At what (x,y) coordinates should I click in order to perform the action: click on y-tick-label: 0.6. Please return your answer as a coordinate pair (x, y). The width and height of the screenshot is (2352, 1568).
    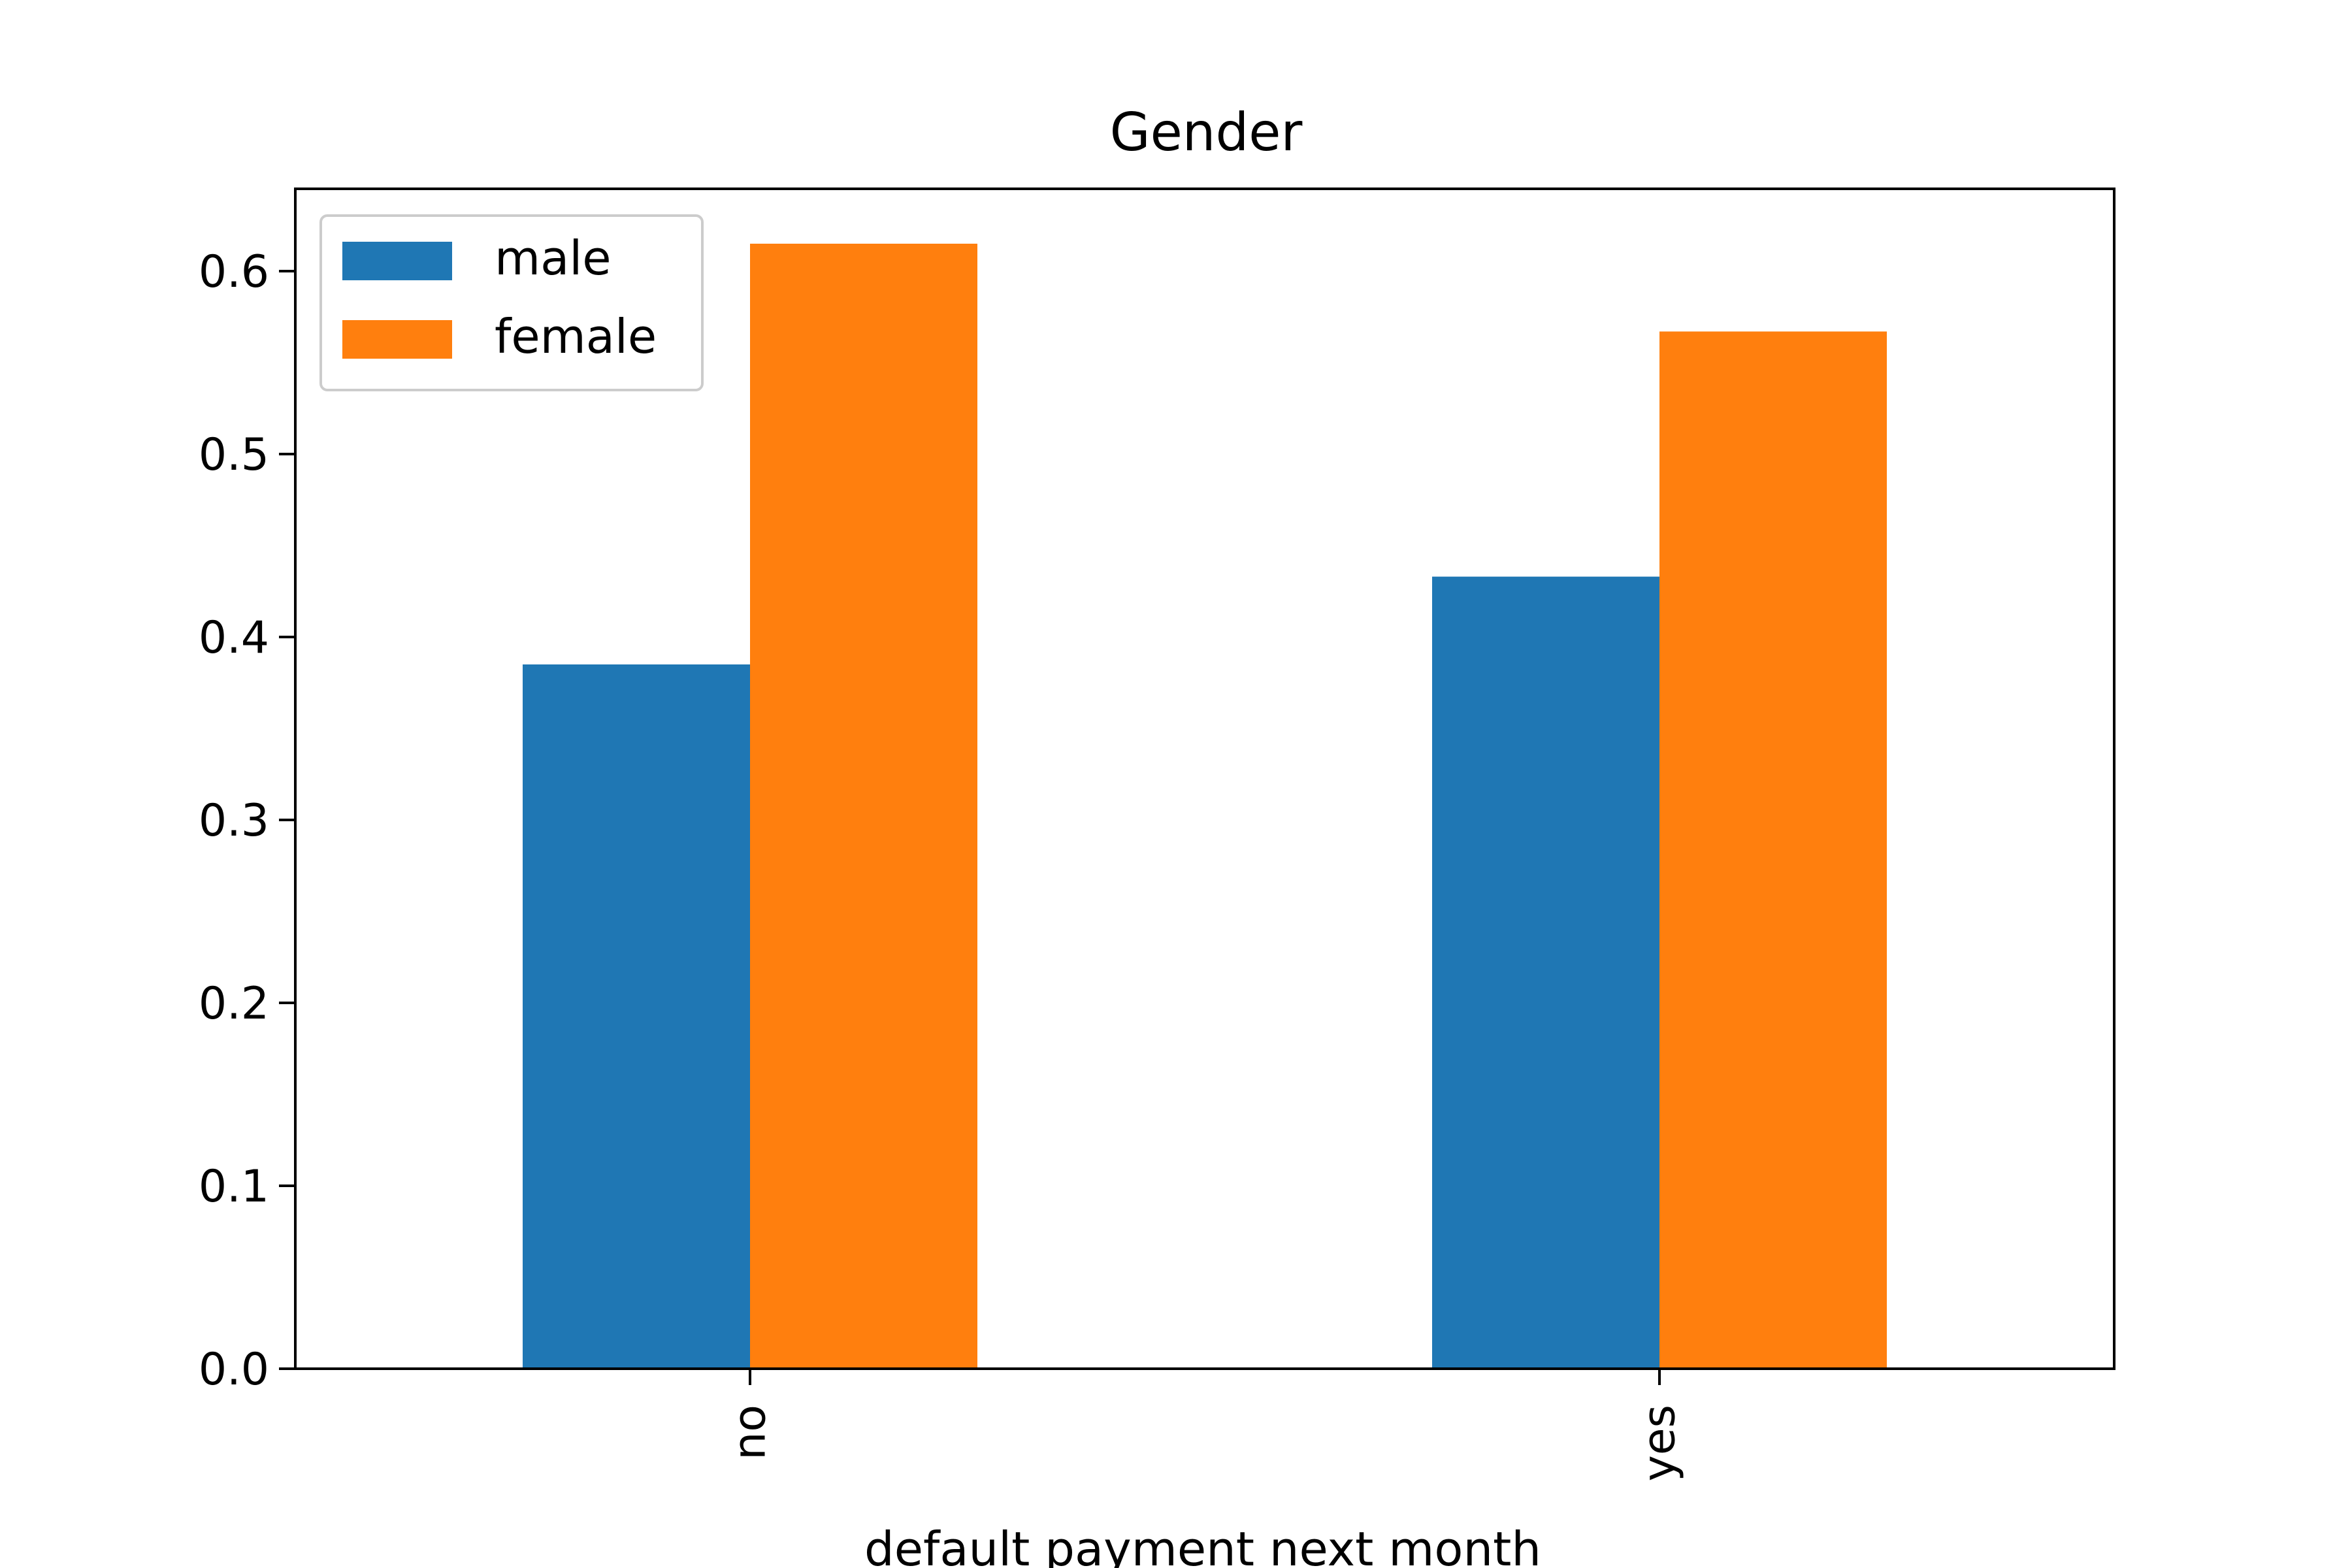
    Looking at the image, I should click on (234, 272).